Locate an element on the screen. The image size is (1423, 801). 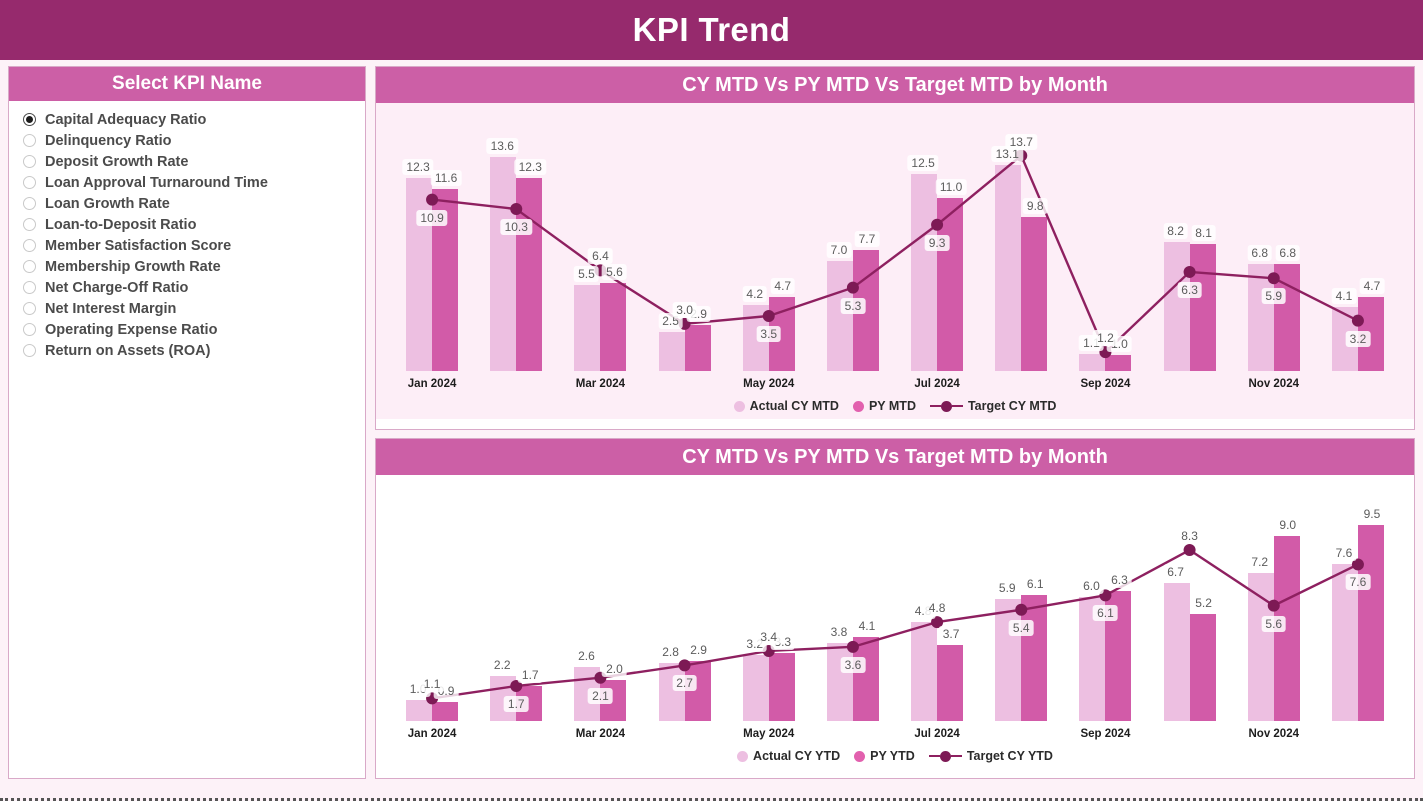
chart-mtd-legend: Actual CY MTD PY MTD Target CY MTD is located at coordinates (895, 406).